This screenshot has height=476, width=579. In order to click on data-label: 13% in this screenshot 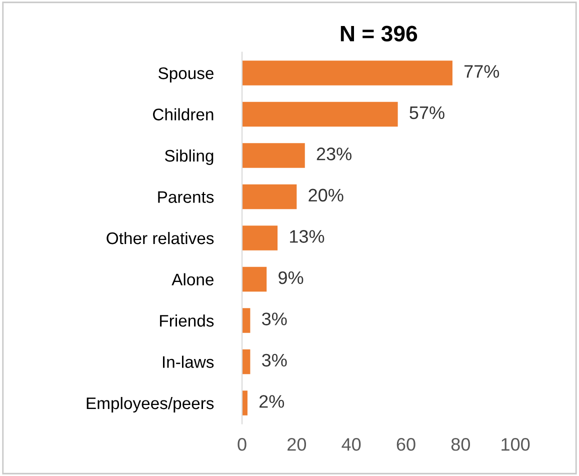, I will do `click(307, 236)`.